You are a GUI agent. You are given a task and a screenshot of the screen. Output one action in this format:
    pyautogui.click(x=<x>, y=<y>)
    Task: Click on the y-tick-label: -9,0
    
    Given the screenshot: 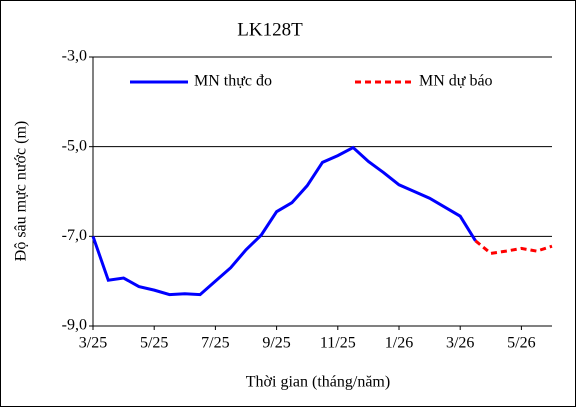 What is the action you would take?
    pyautogui.click(x=74, y=325)
    